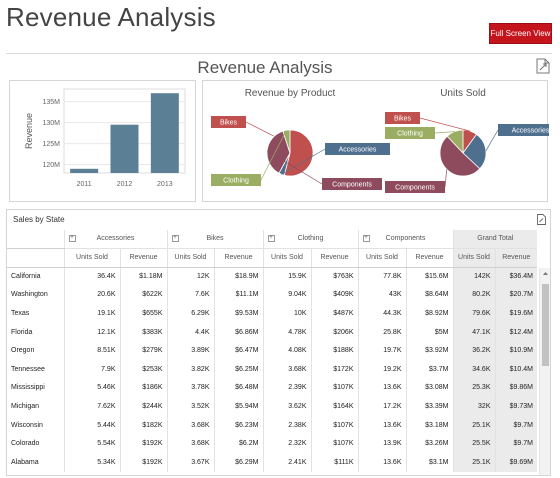 This screenshot has width=560, height=478. I want to click on table-cell: $12.4M, so click(515, 332).